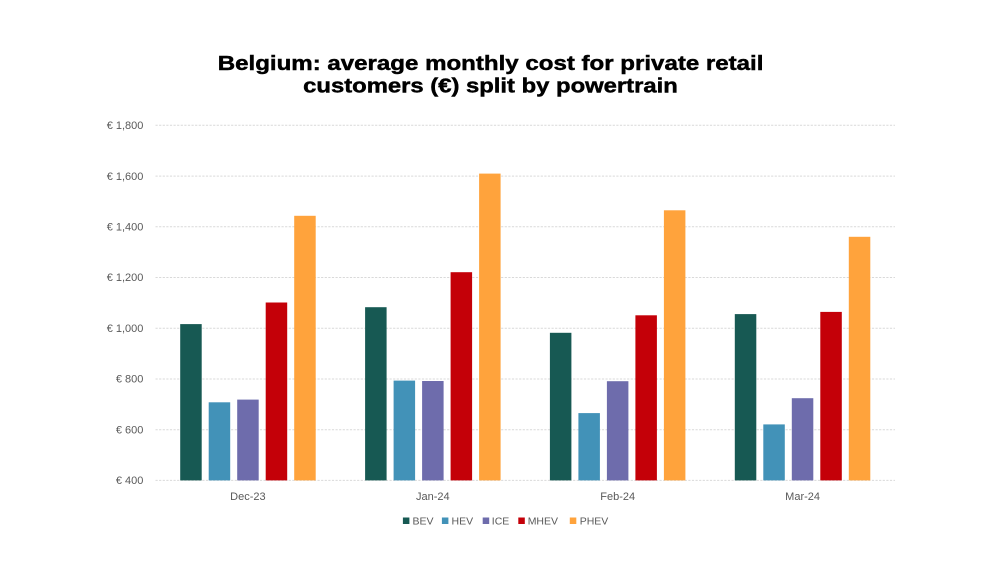 This screenshot has width=1000, height=562. Describe the element at coordinates (130, 430) in the screenshot. I see `svg-text: € 600` at that location.